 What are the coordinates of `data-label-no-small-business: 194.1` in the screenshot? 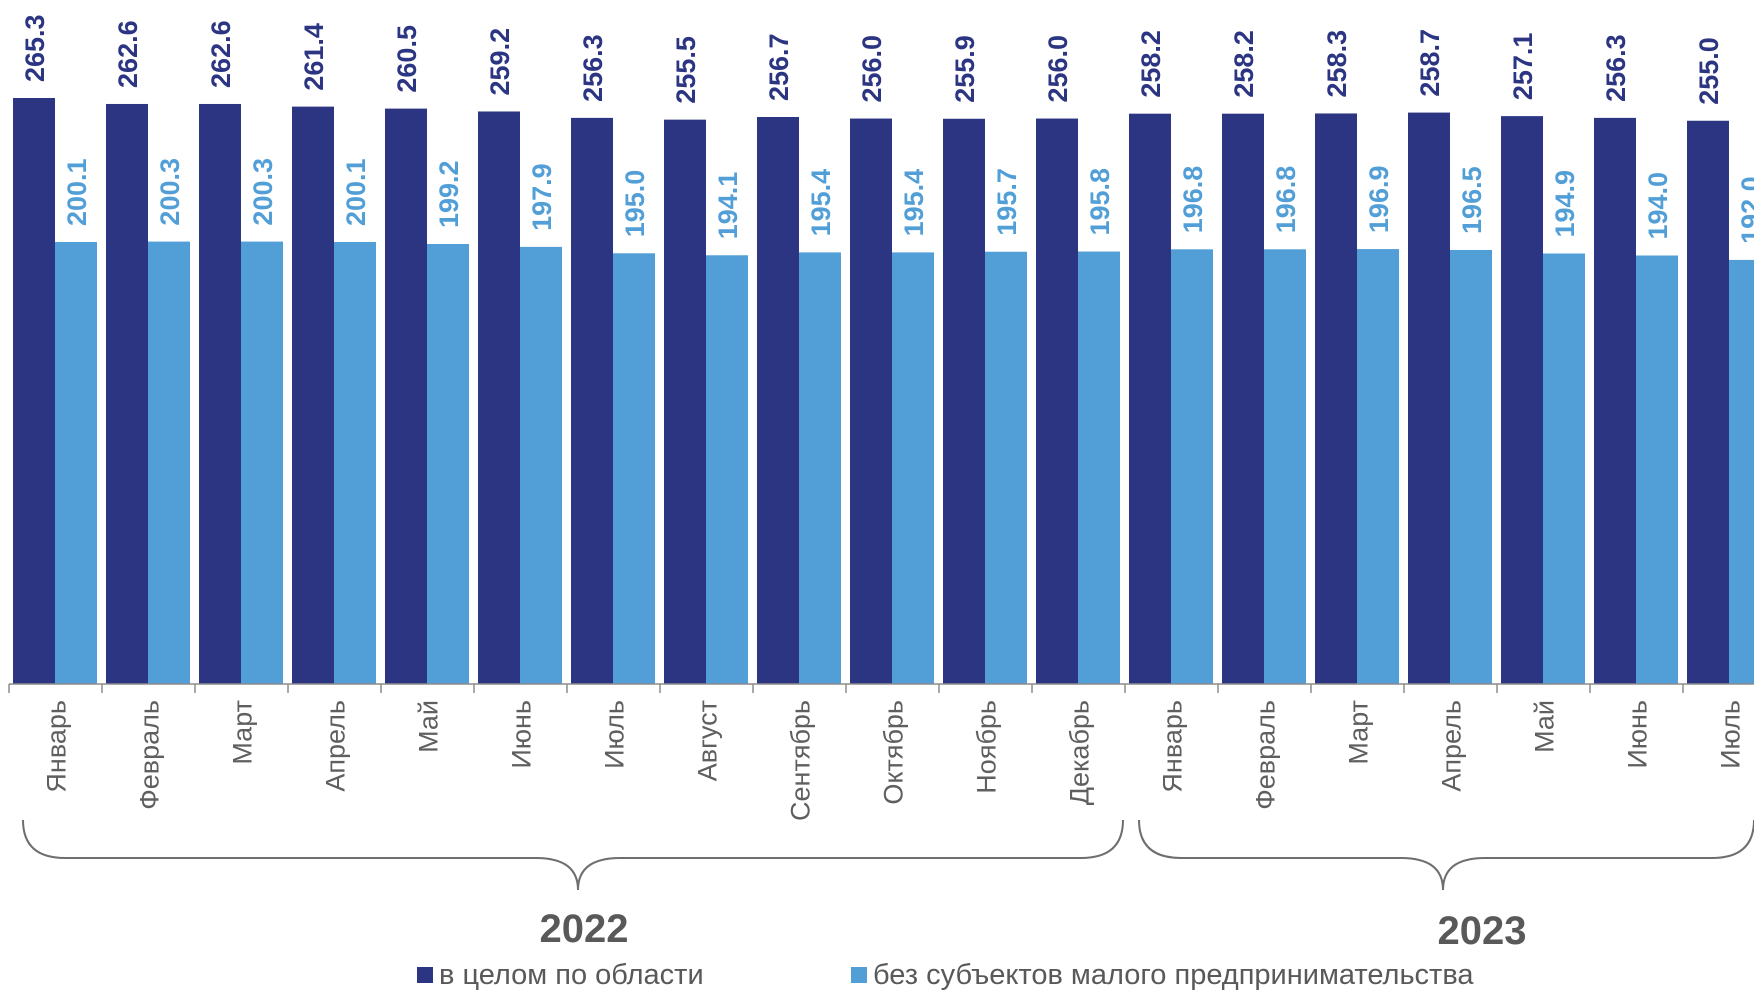 It's located at (728, 206).